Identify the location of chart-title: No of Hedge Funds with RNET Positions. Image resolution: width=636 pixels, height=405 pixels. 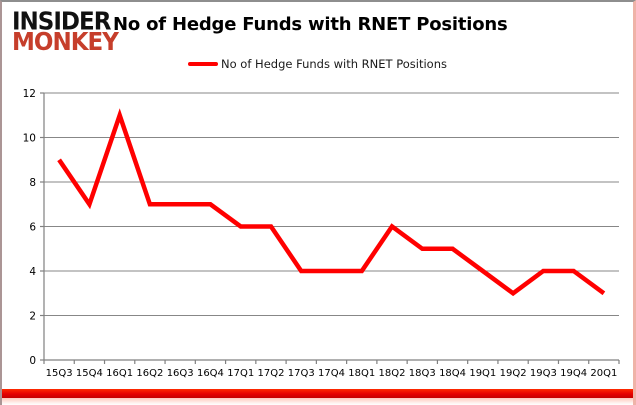
(310, 24).